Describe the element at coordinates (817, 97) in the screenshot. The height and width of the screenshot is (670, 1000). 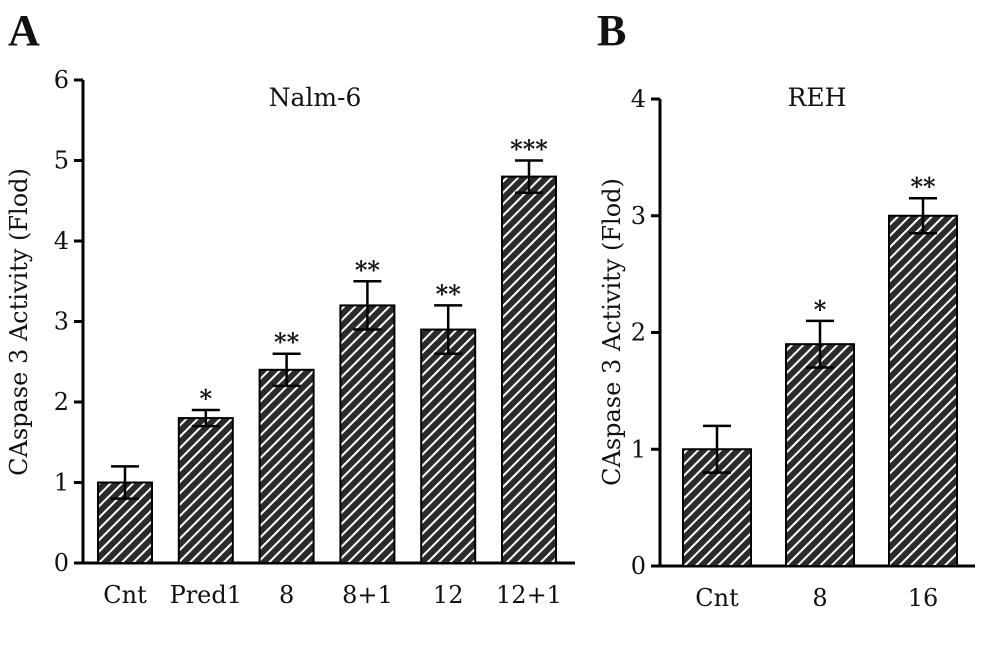
I see `chart-title: REH` at that location.